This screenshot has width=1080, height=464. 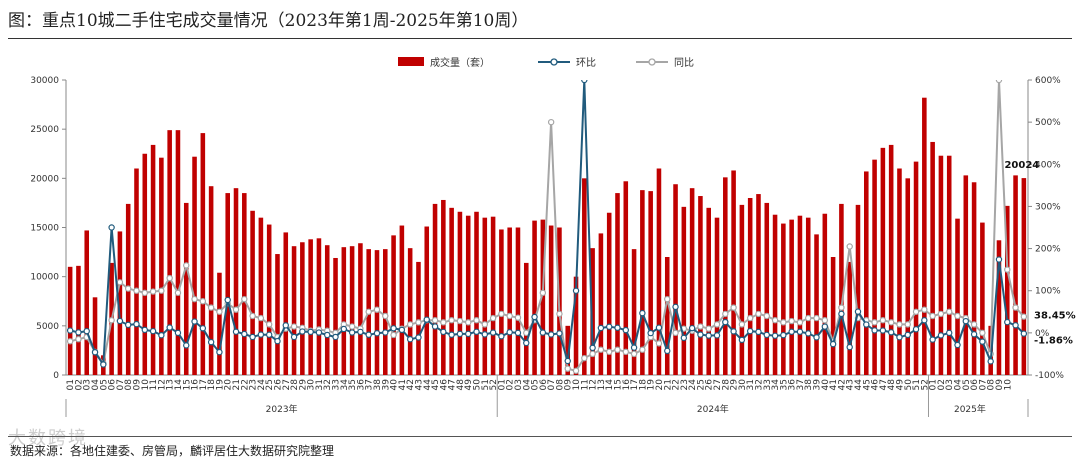 What do you see at coordinates (461, 385) in the screenshot?
I see `x-tick-label: 48` at bounding box center [461, 385].